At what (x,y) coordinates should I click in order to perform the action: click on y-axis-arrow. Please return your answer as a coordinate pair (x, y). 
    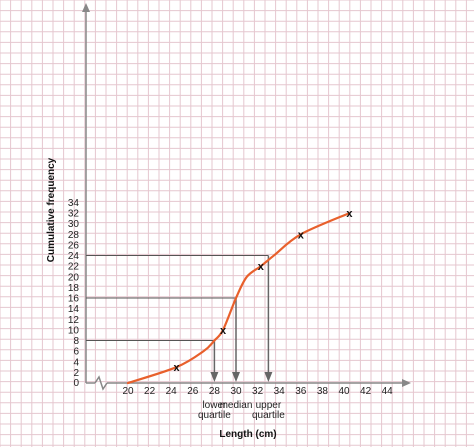
    Looking at the image, I should click on (86, 7).